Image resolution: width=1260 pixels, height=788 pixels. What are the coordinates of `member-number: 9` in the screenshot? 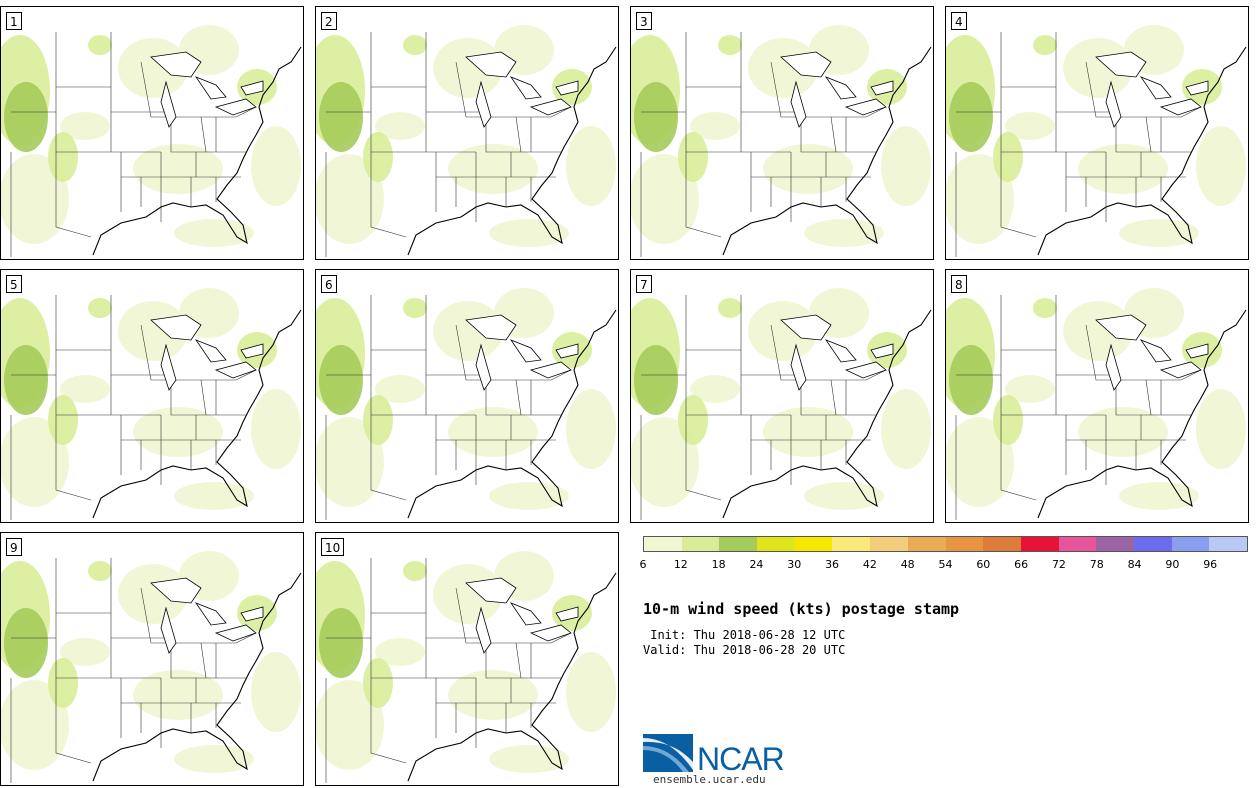 It's located at (14, 547).